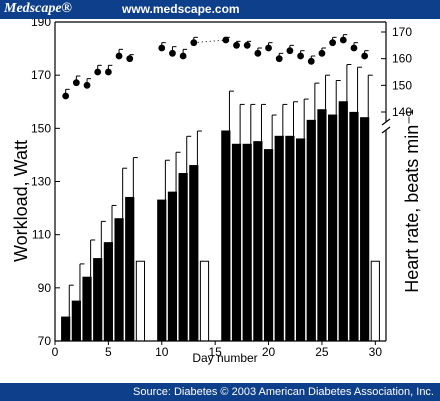  What do you see at coordinates (41, 182) in the screenshot?
I see `y-tick-label-130: 130` at bounding box center [41, 182].